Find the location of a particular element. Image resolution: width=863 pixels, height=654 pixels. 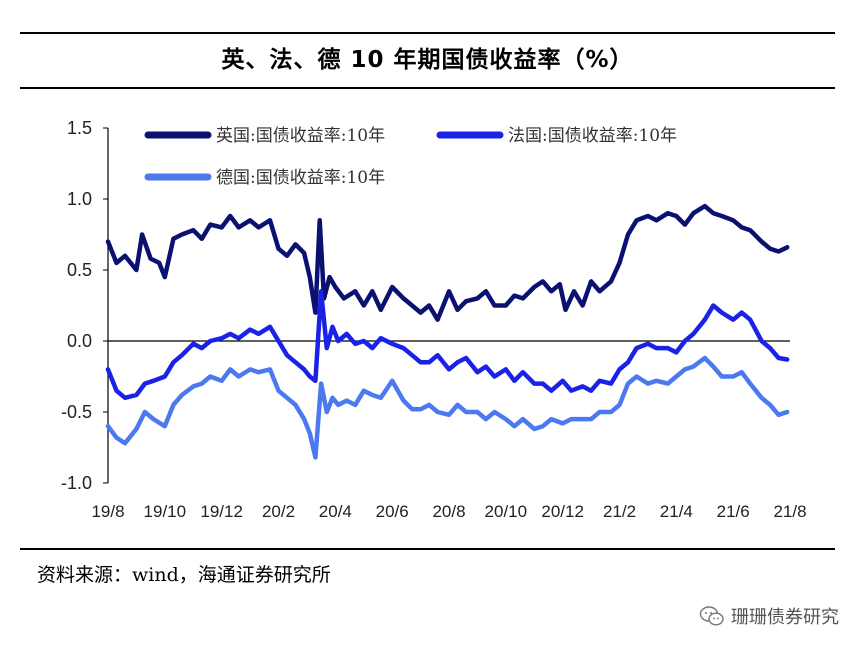

x-tick-label: 19/10 is located at coordinates (165, 511).